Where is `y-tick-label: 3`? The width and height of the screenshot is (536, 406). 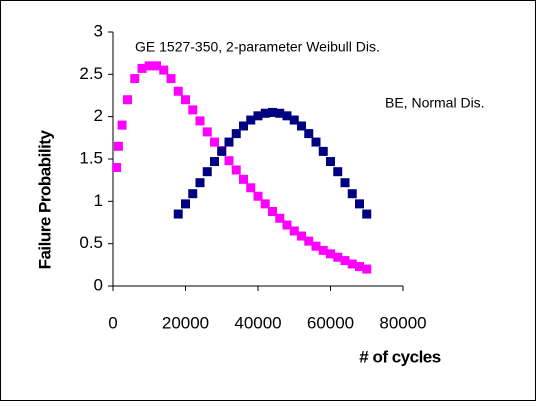
y-tick-label: 3 is located at coordinates (98, 30).